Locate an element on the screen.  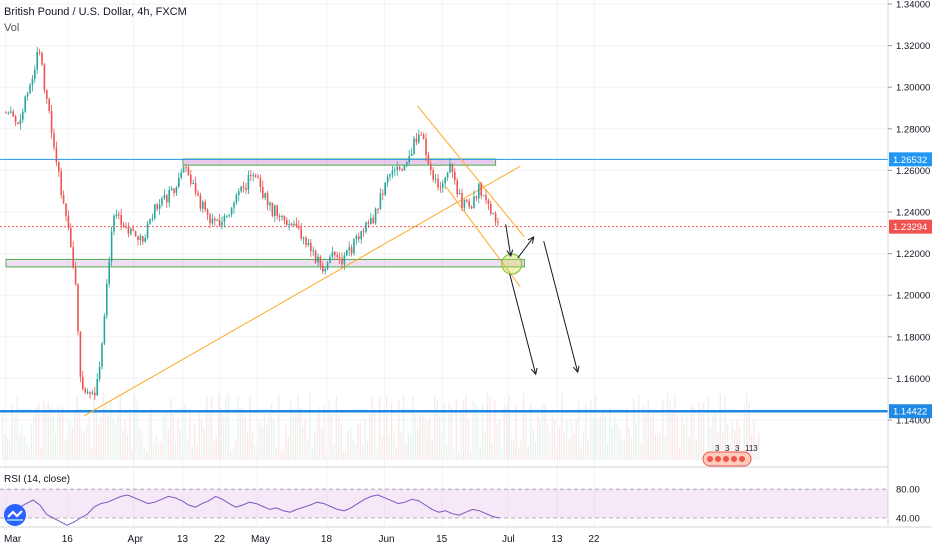
chart-title: British Pound / U.S. Dollar, 4h, FXCM is located at coordinates (95, 12).